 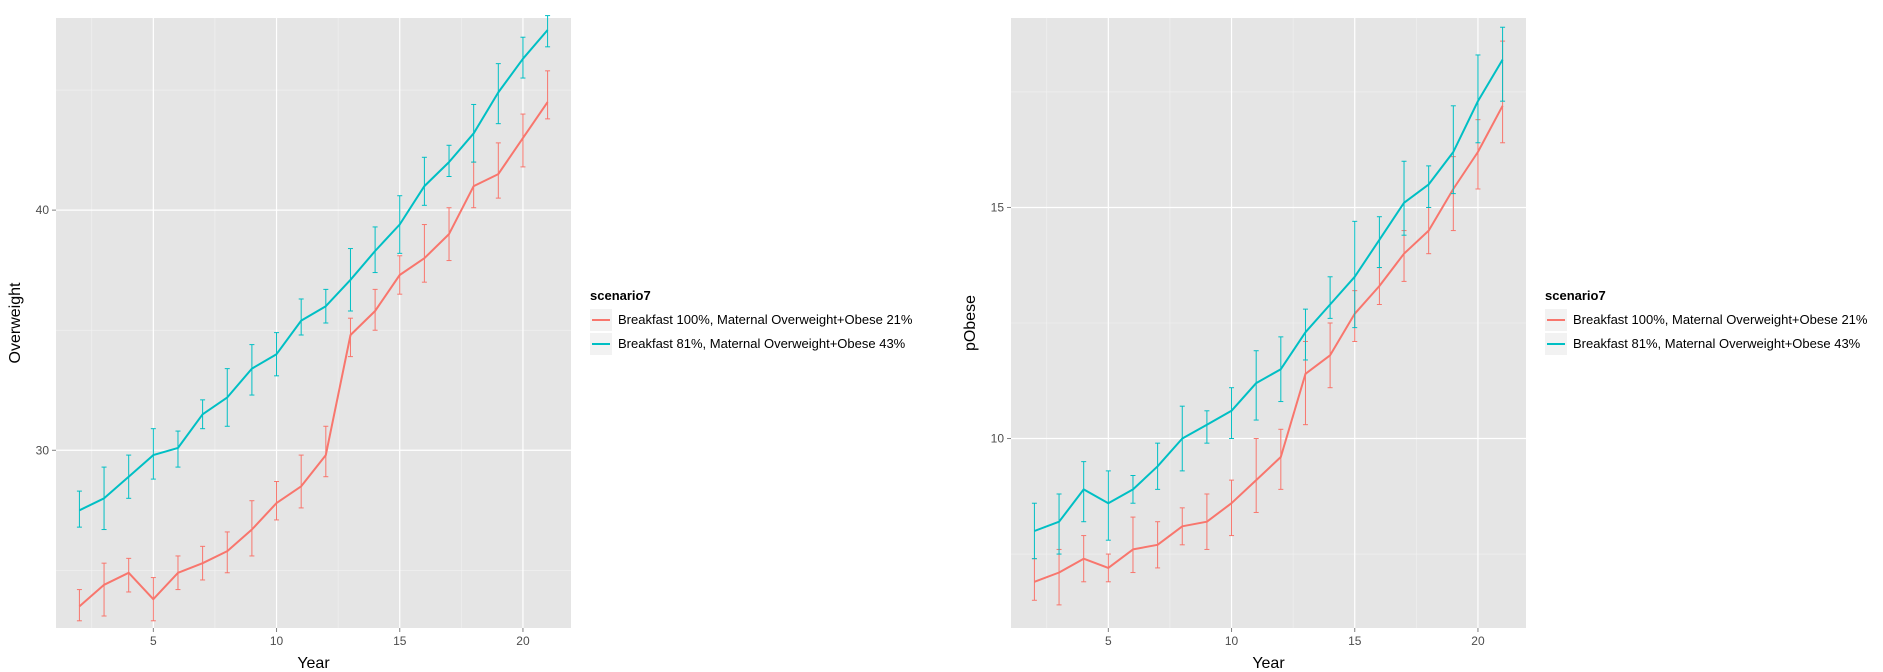 I want to click on y-tick-label: 10, so click(x=998, y=439).